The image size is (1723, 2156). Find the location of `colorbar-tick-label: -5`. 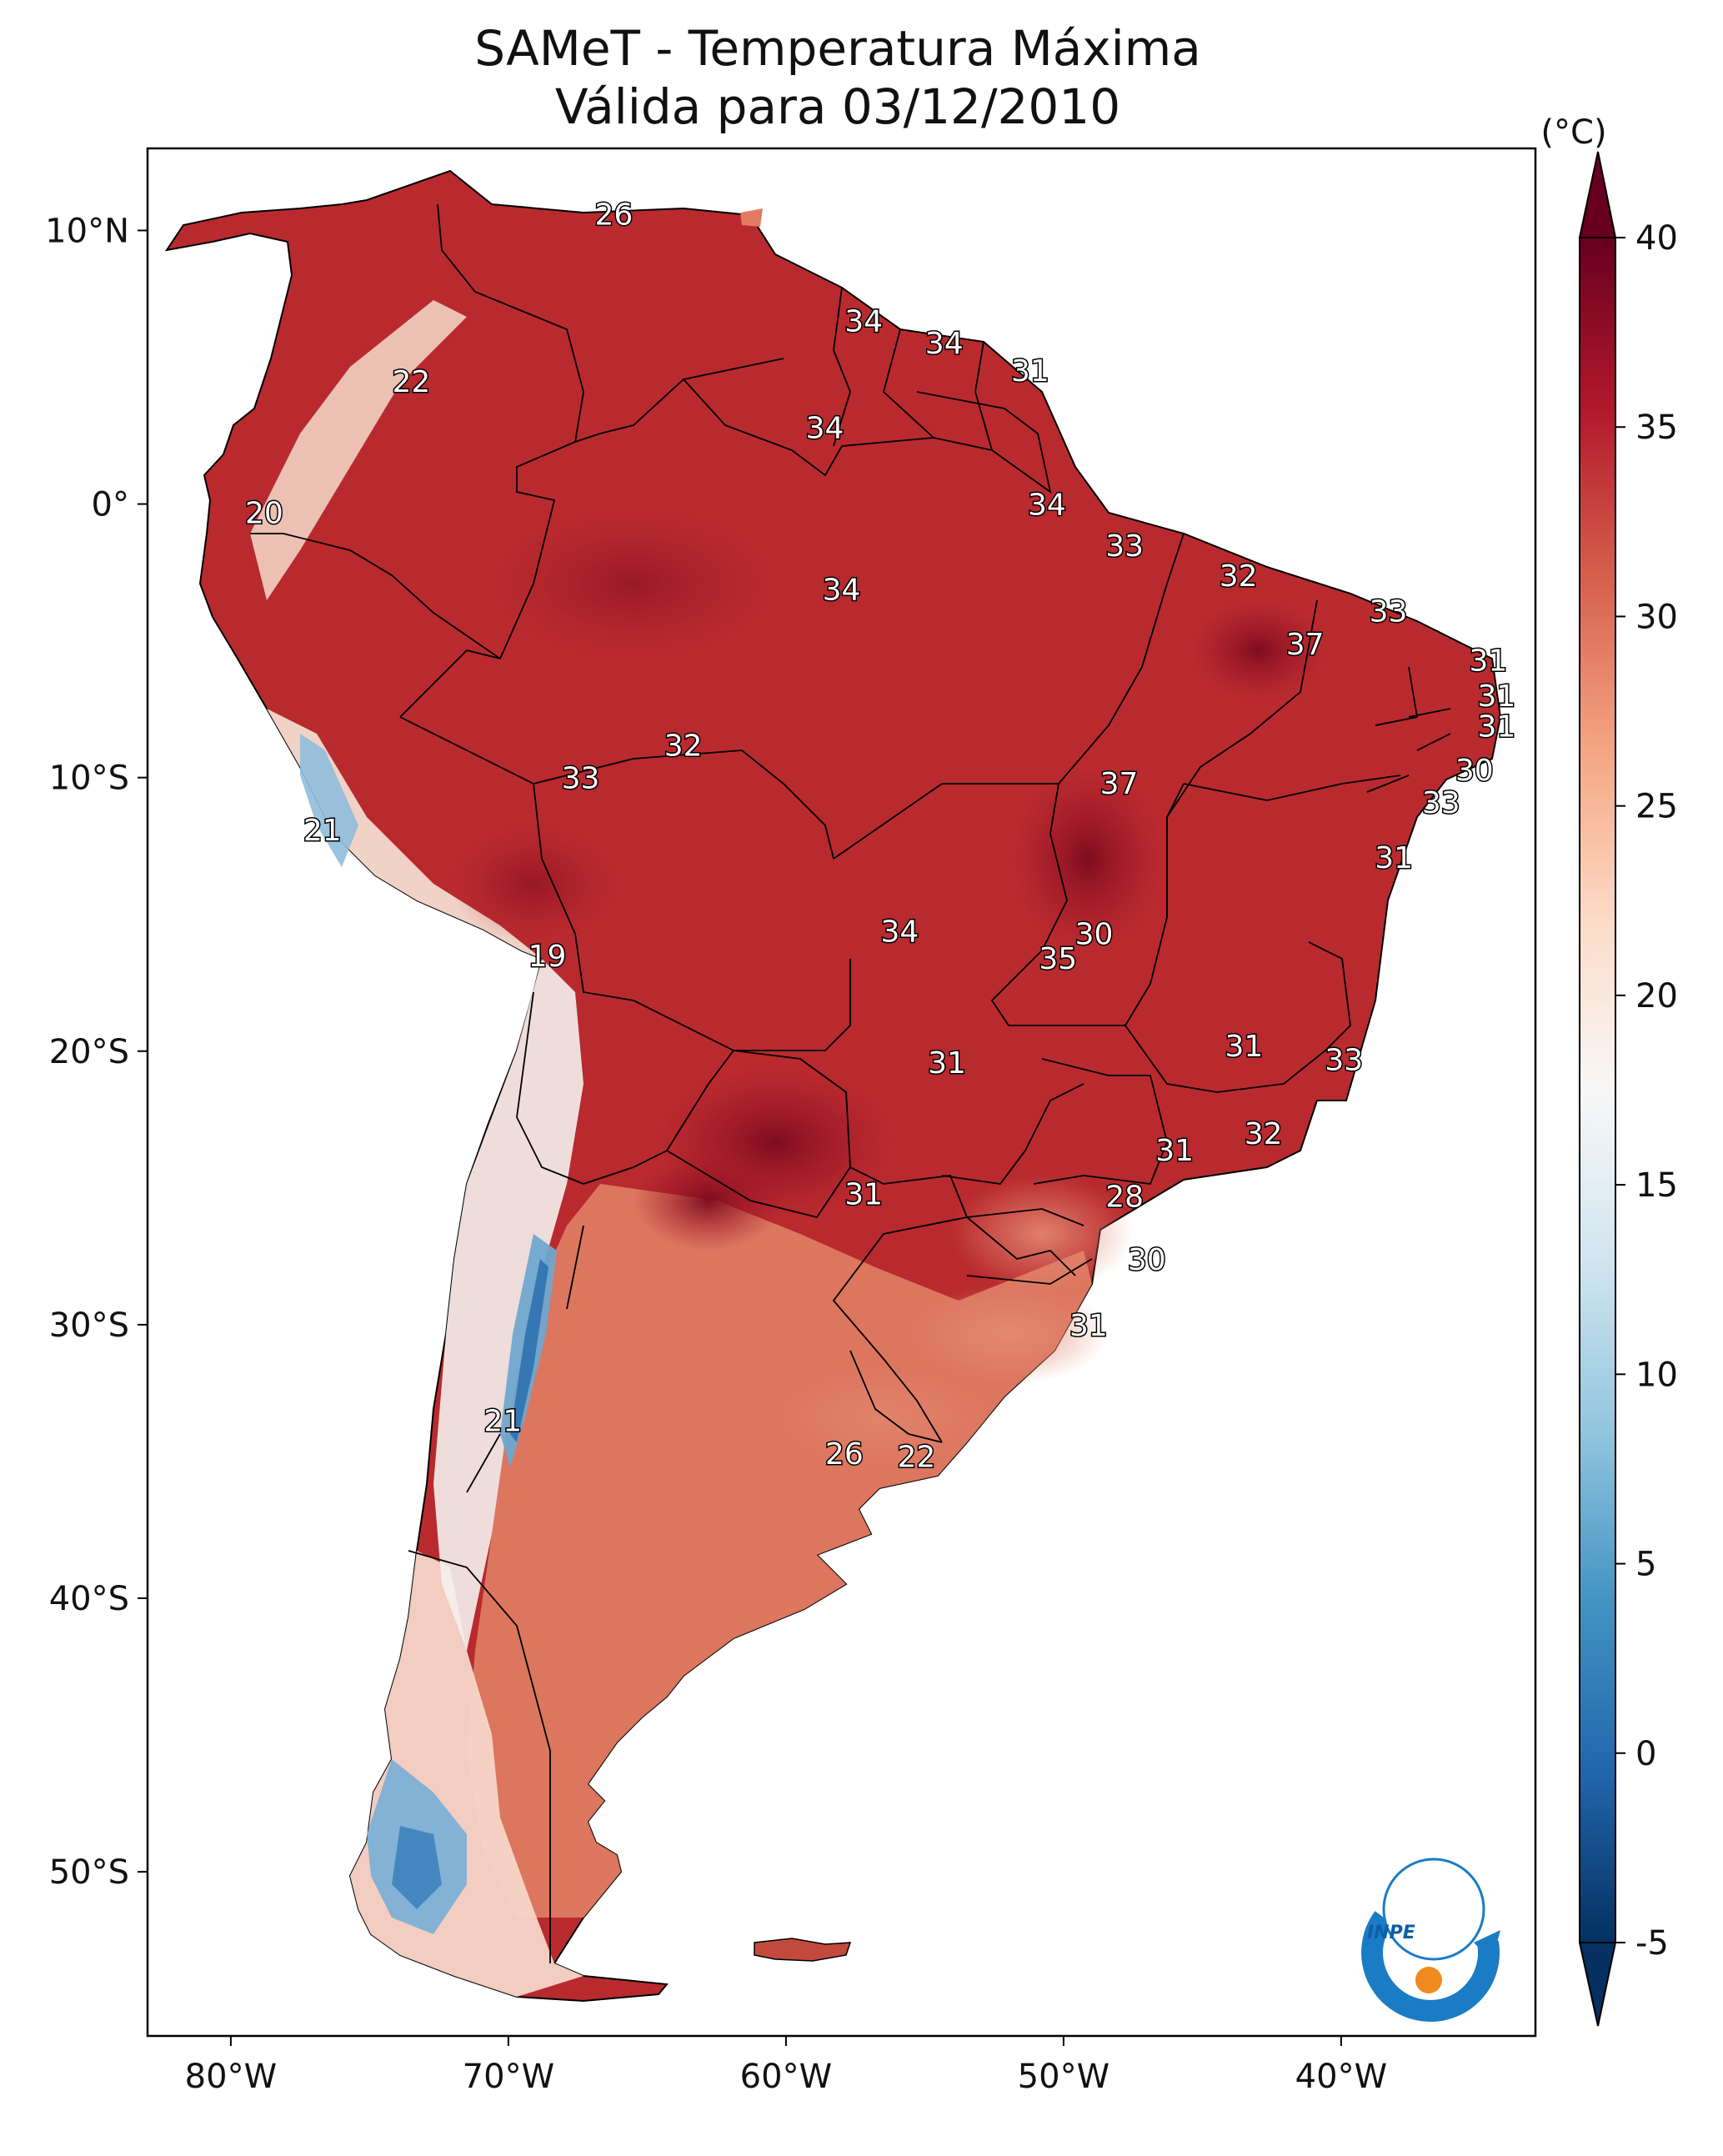

colorbar-tick-label: -5 is located at coordinates (1652, 1943).